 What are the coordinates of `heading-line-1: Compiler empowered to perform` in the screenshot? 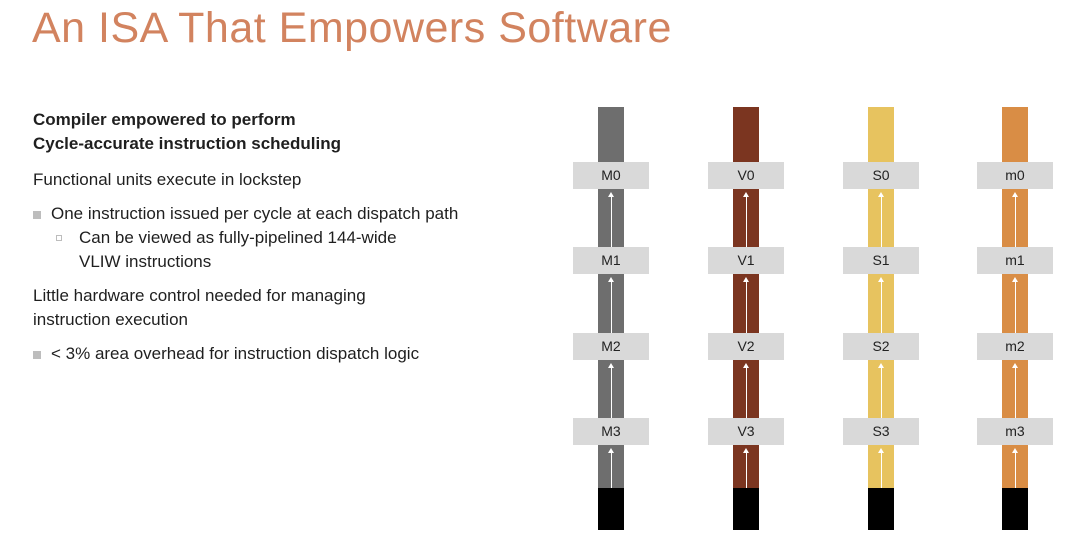 It's located at (164, 119).